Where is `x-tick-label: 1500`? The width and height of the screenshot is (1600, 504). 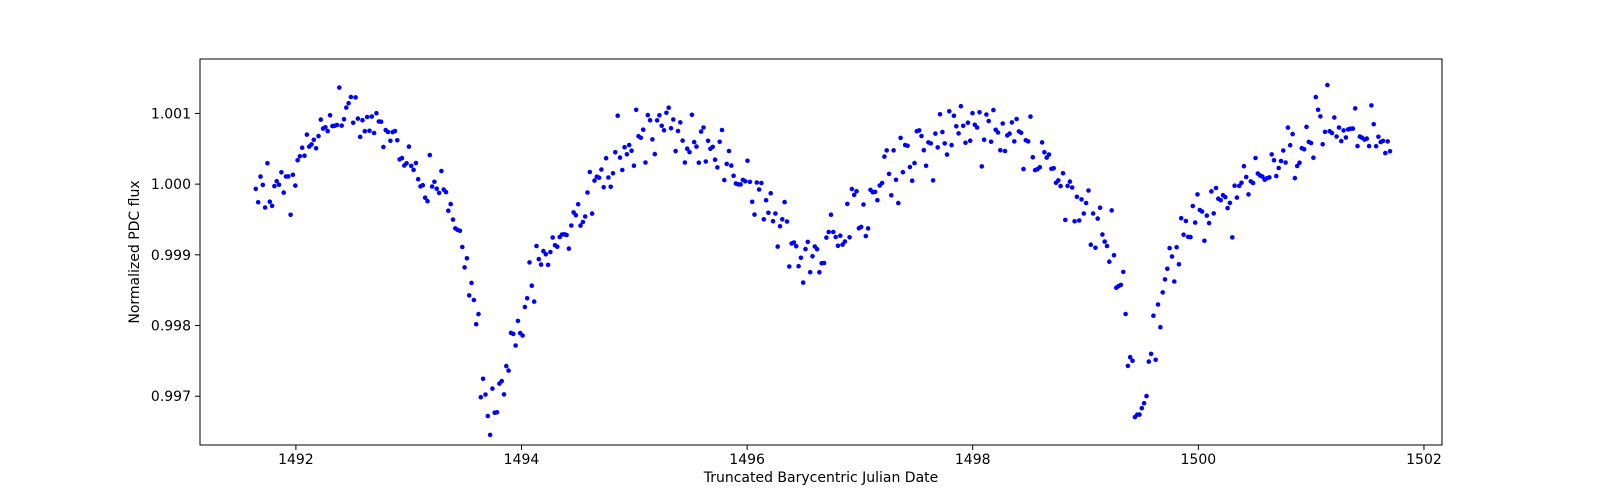 x-tick-label: 1500 is located at coordinates (1199, 460).